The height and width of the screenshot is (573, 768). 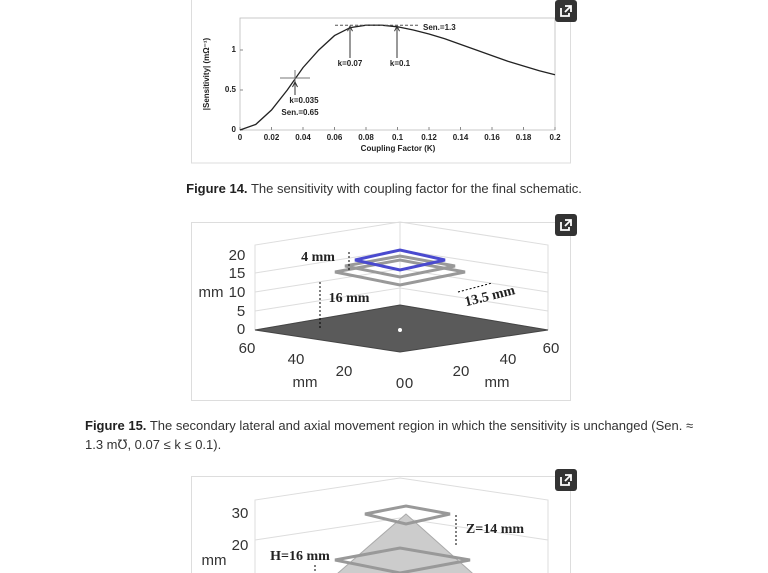 I want to click on caption-label: Figure 14., so click(x=217, y=188).